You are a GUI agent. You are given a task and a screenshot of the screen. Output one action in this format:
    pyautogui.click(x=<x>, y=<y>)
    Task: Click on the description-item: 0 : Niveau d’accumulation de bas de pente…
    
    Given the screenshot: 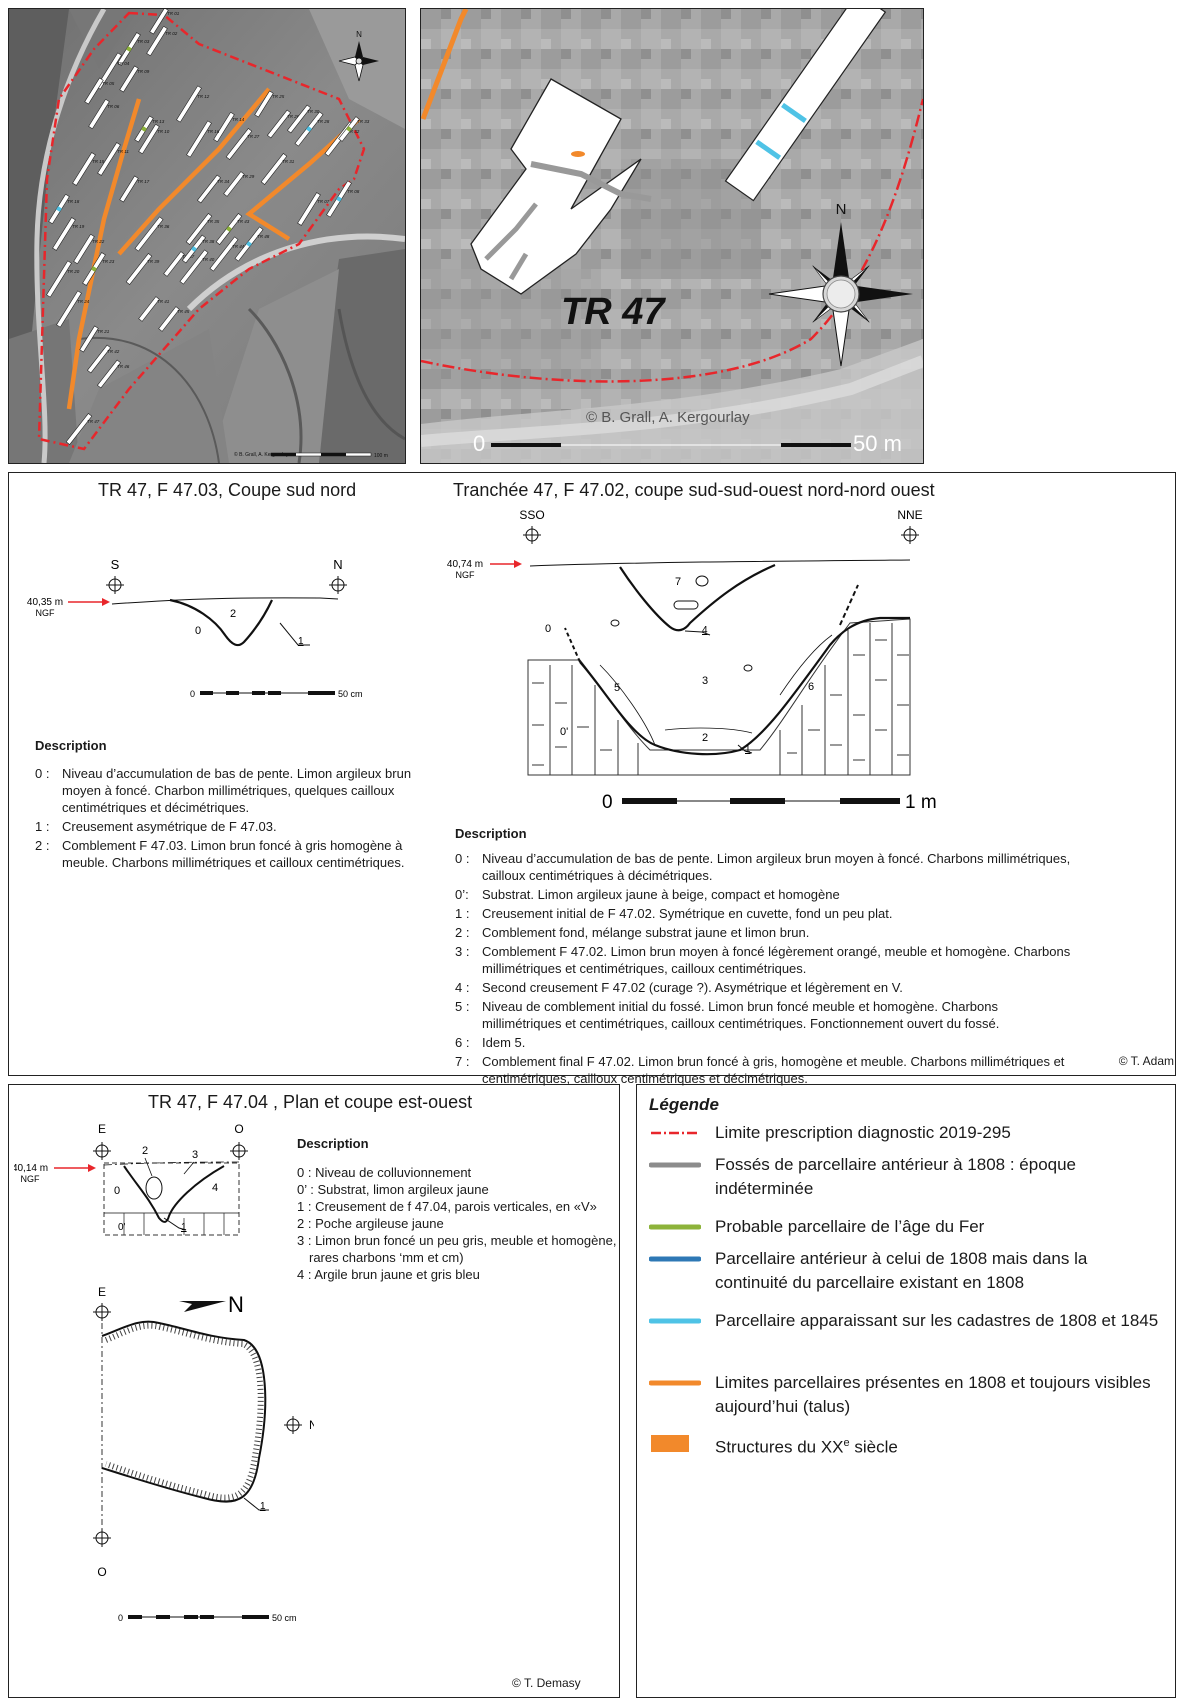 What is the action you would take?
    pyautogui.click(x=225, y=790)
    